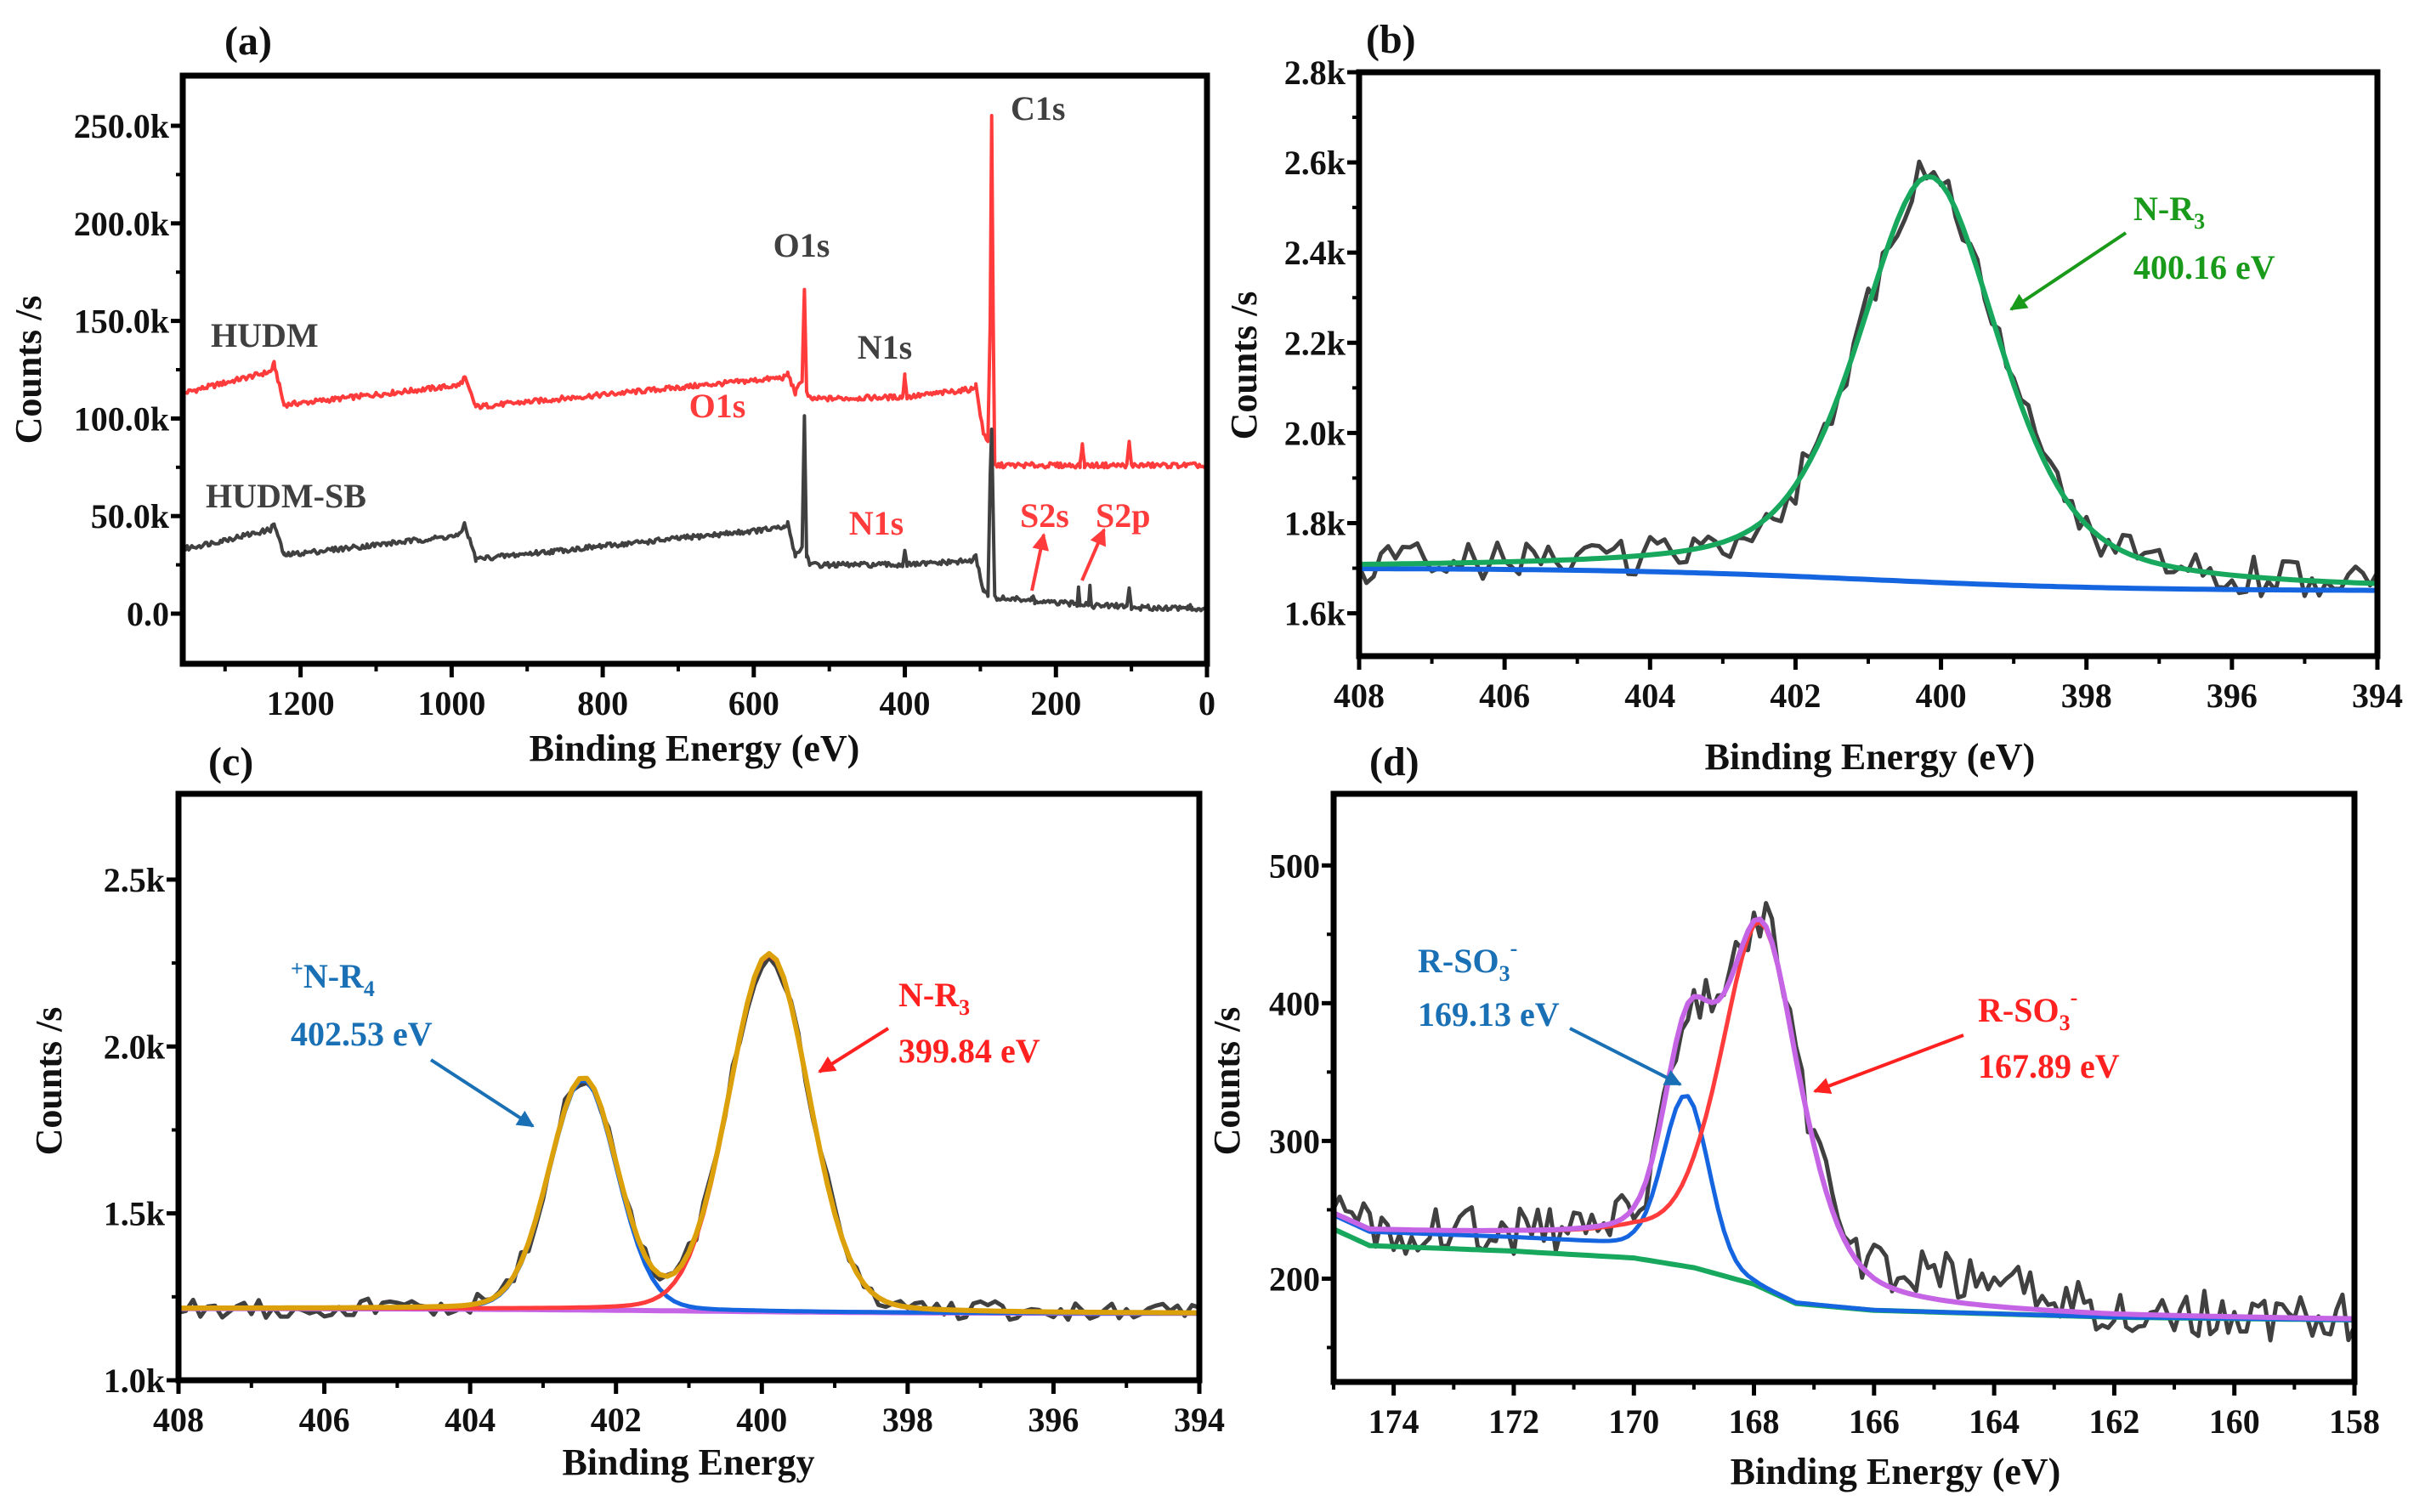  Describe the element at coordinates (1315, 163) in the screenshot. I see `y-tick-label: 2.6k` at that location.